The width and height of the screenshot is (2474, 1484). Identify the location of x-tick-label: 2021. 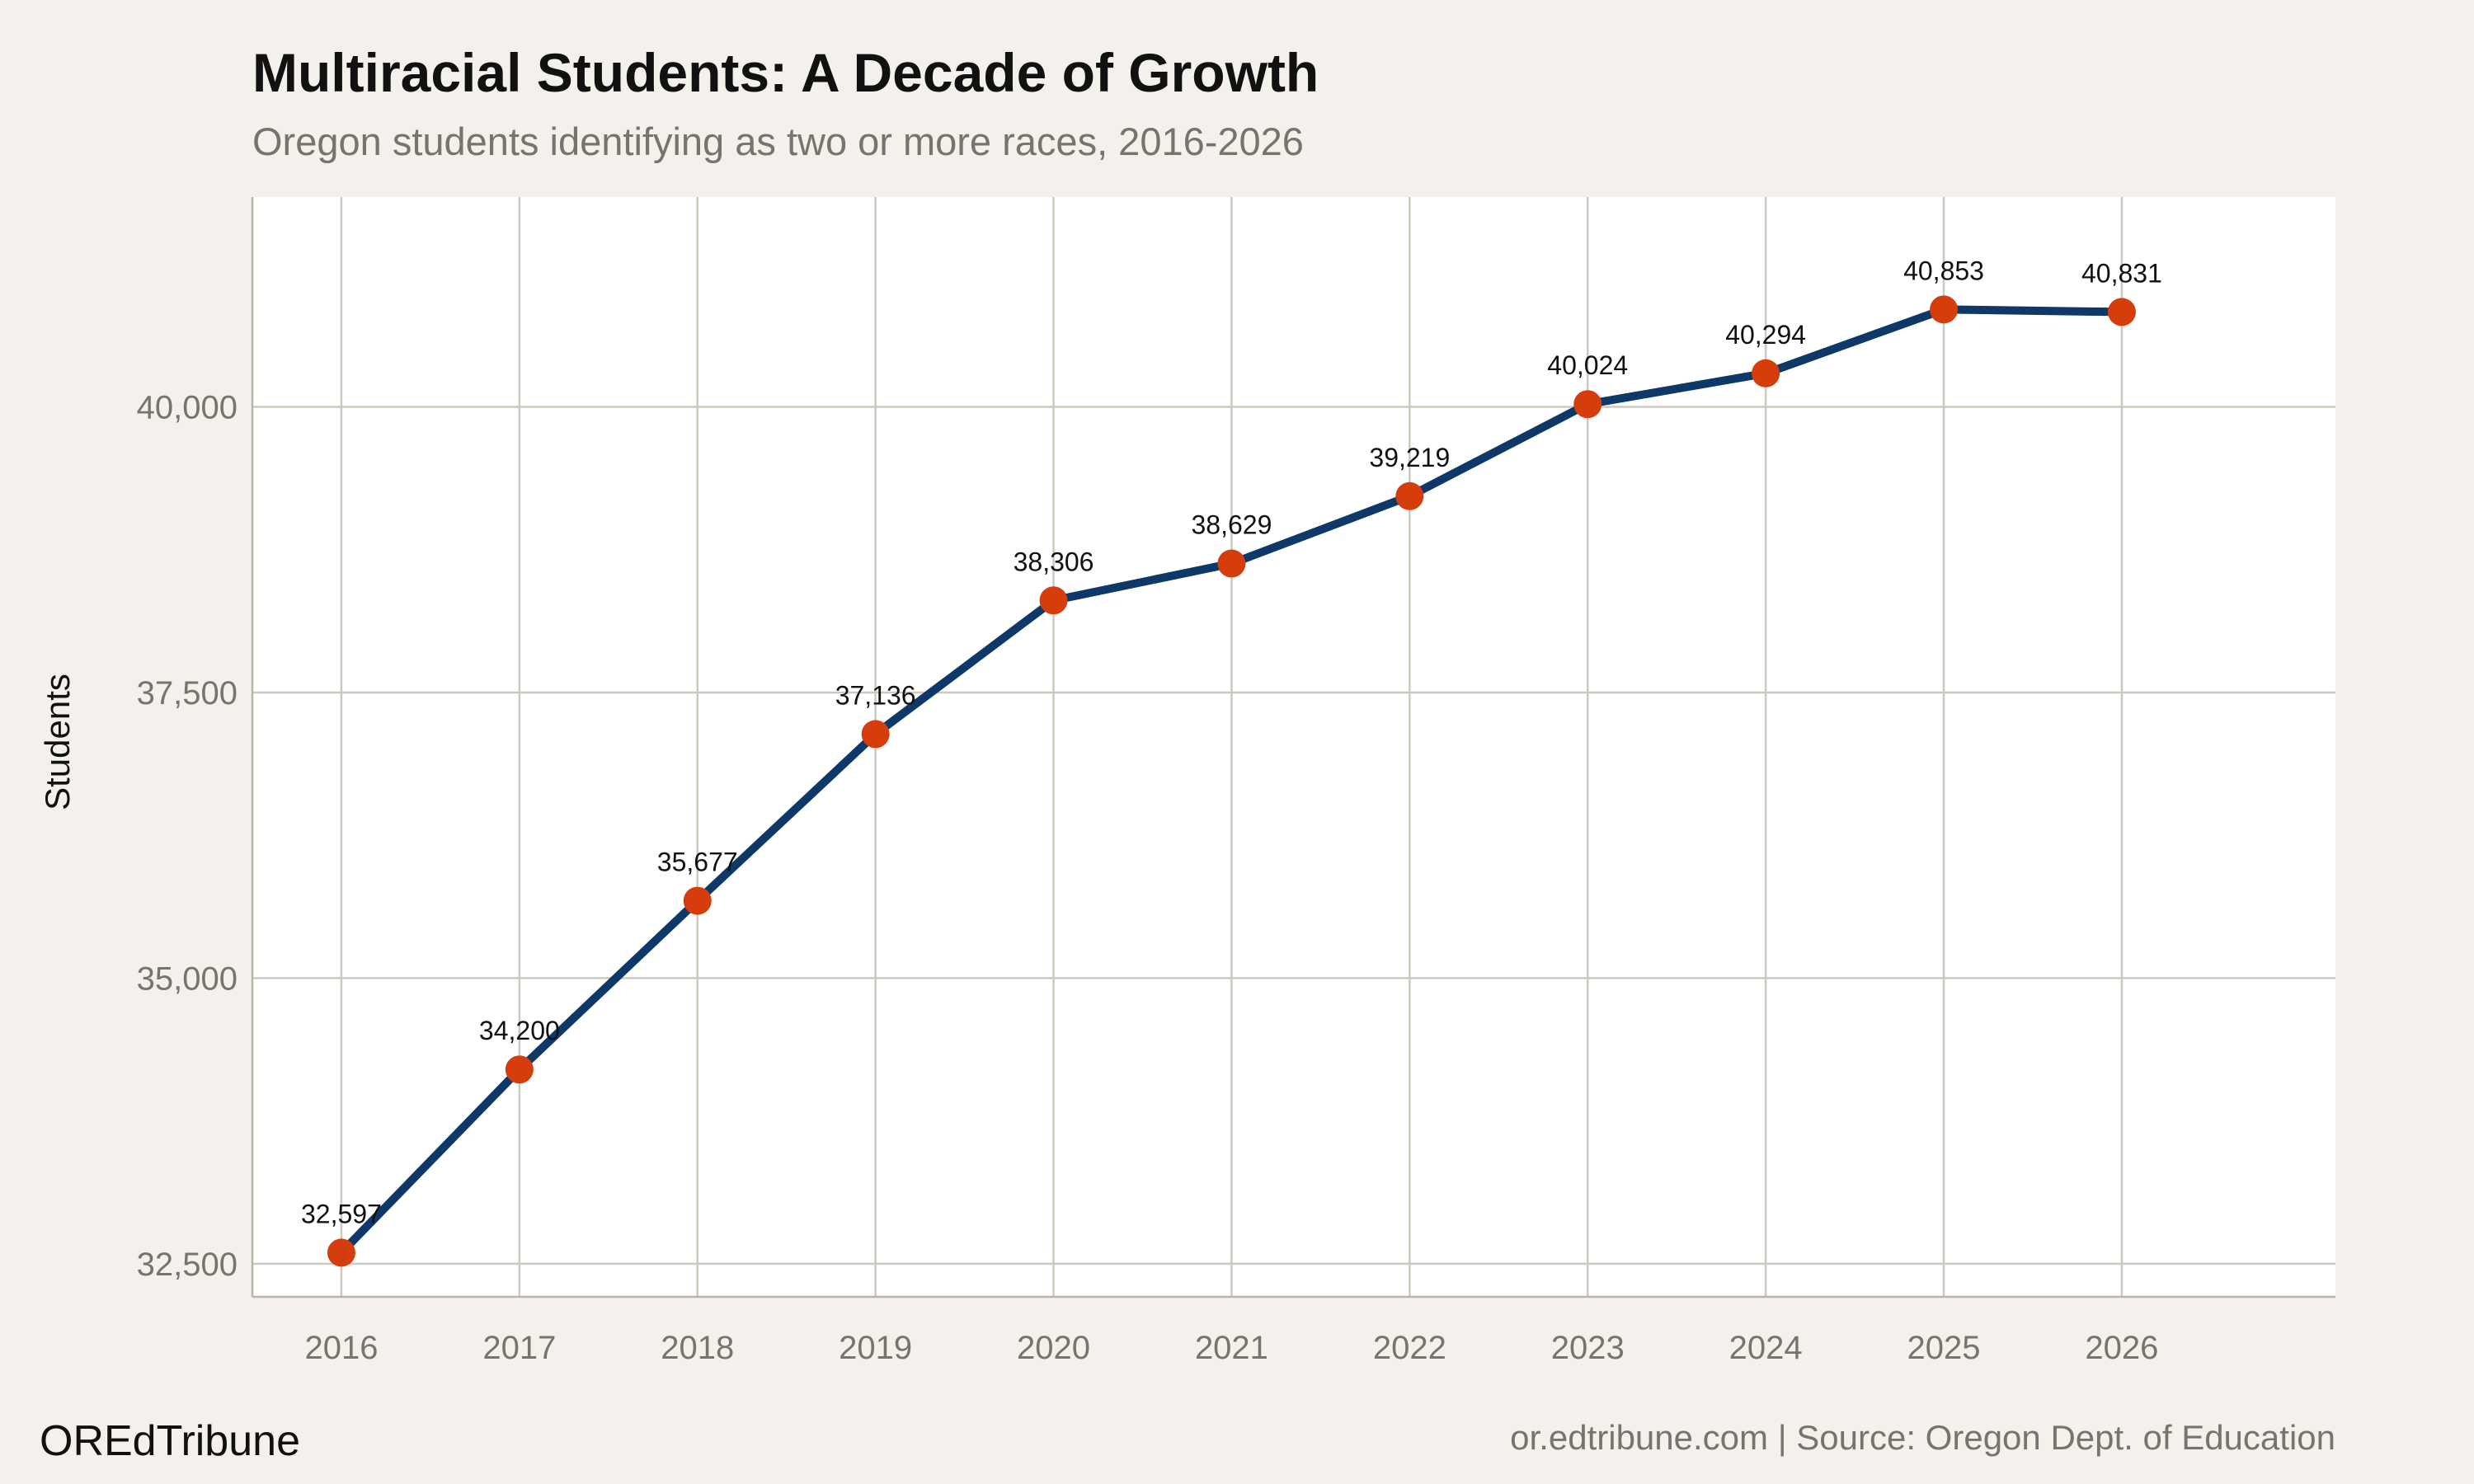
(1231, 1348).